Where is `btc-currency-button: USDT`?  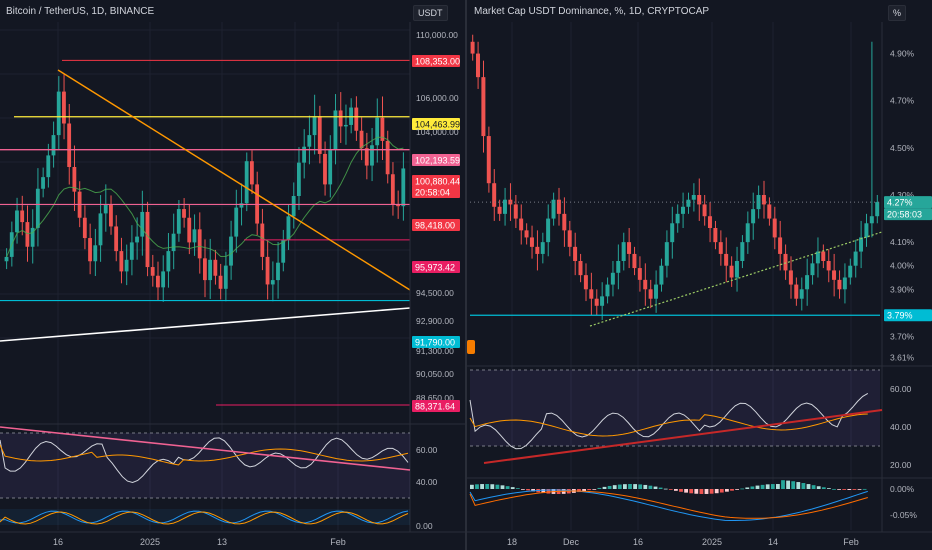
btc-currency-button: USDT is located at coordinates (430, 13).